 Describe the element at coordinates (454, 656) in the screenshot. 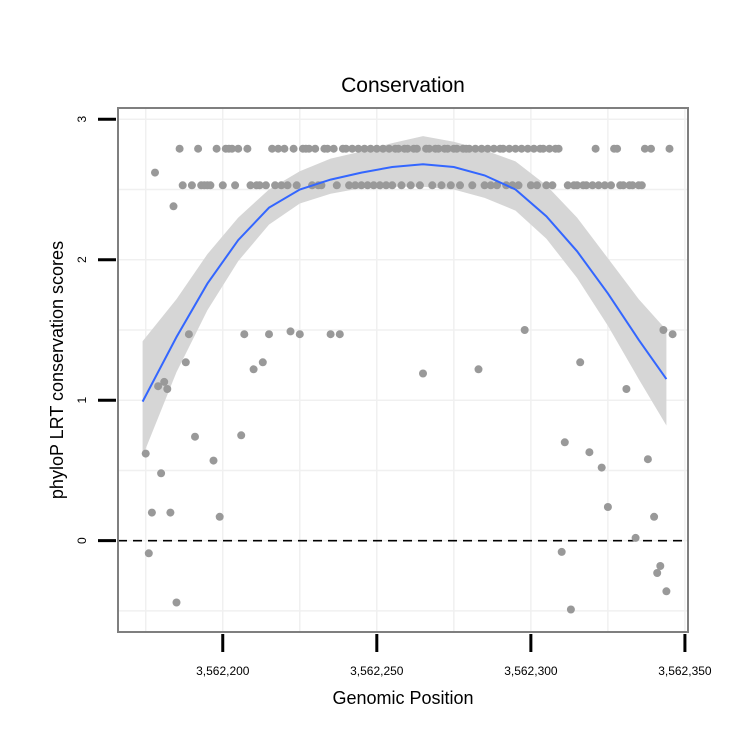

I see `x-axis: 3,562,200 3,562,250 3,562,300 3,562,350` at that location.